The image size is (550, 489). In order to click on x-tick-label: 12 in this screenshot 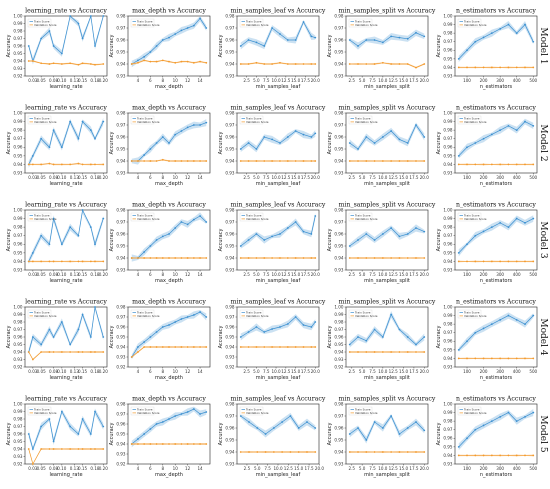, I will do `click(188, 177)`.